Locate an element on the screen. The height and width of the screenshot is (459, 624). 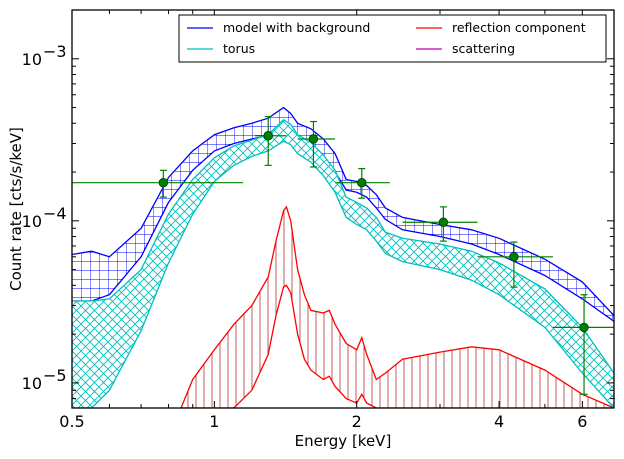
x-tick-label: 4 is located at coordinates (499, 421).